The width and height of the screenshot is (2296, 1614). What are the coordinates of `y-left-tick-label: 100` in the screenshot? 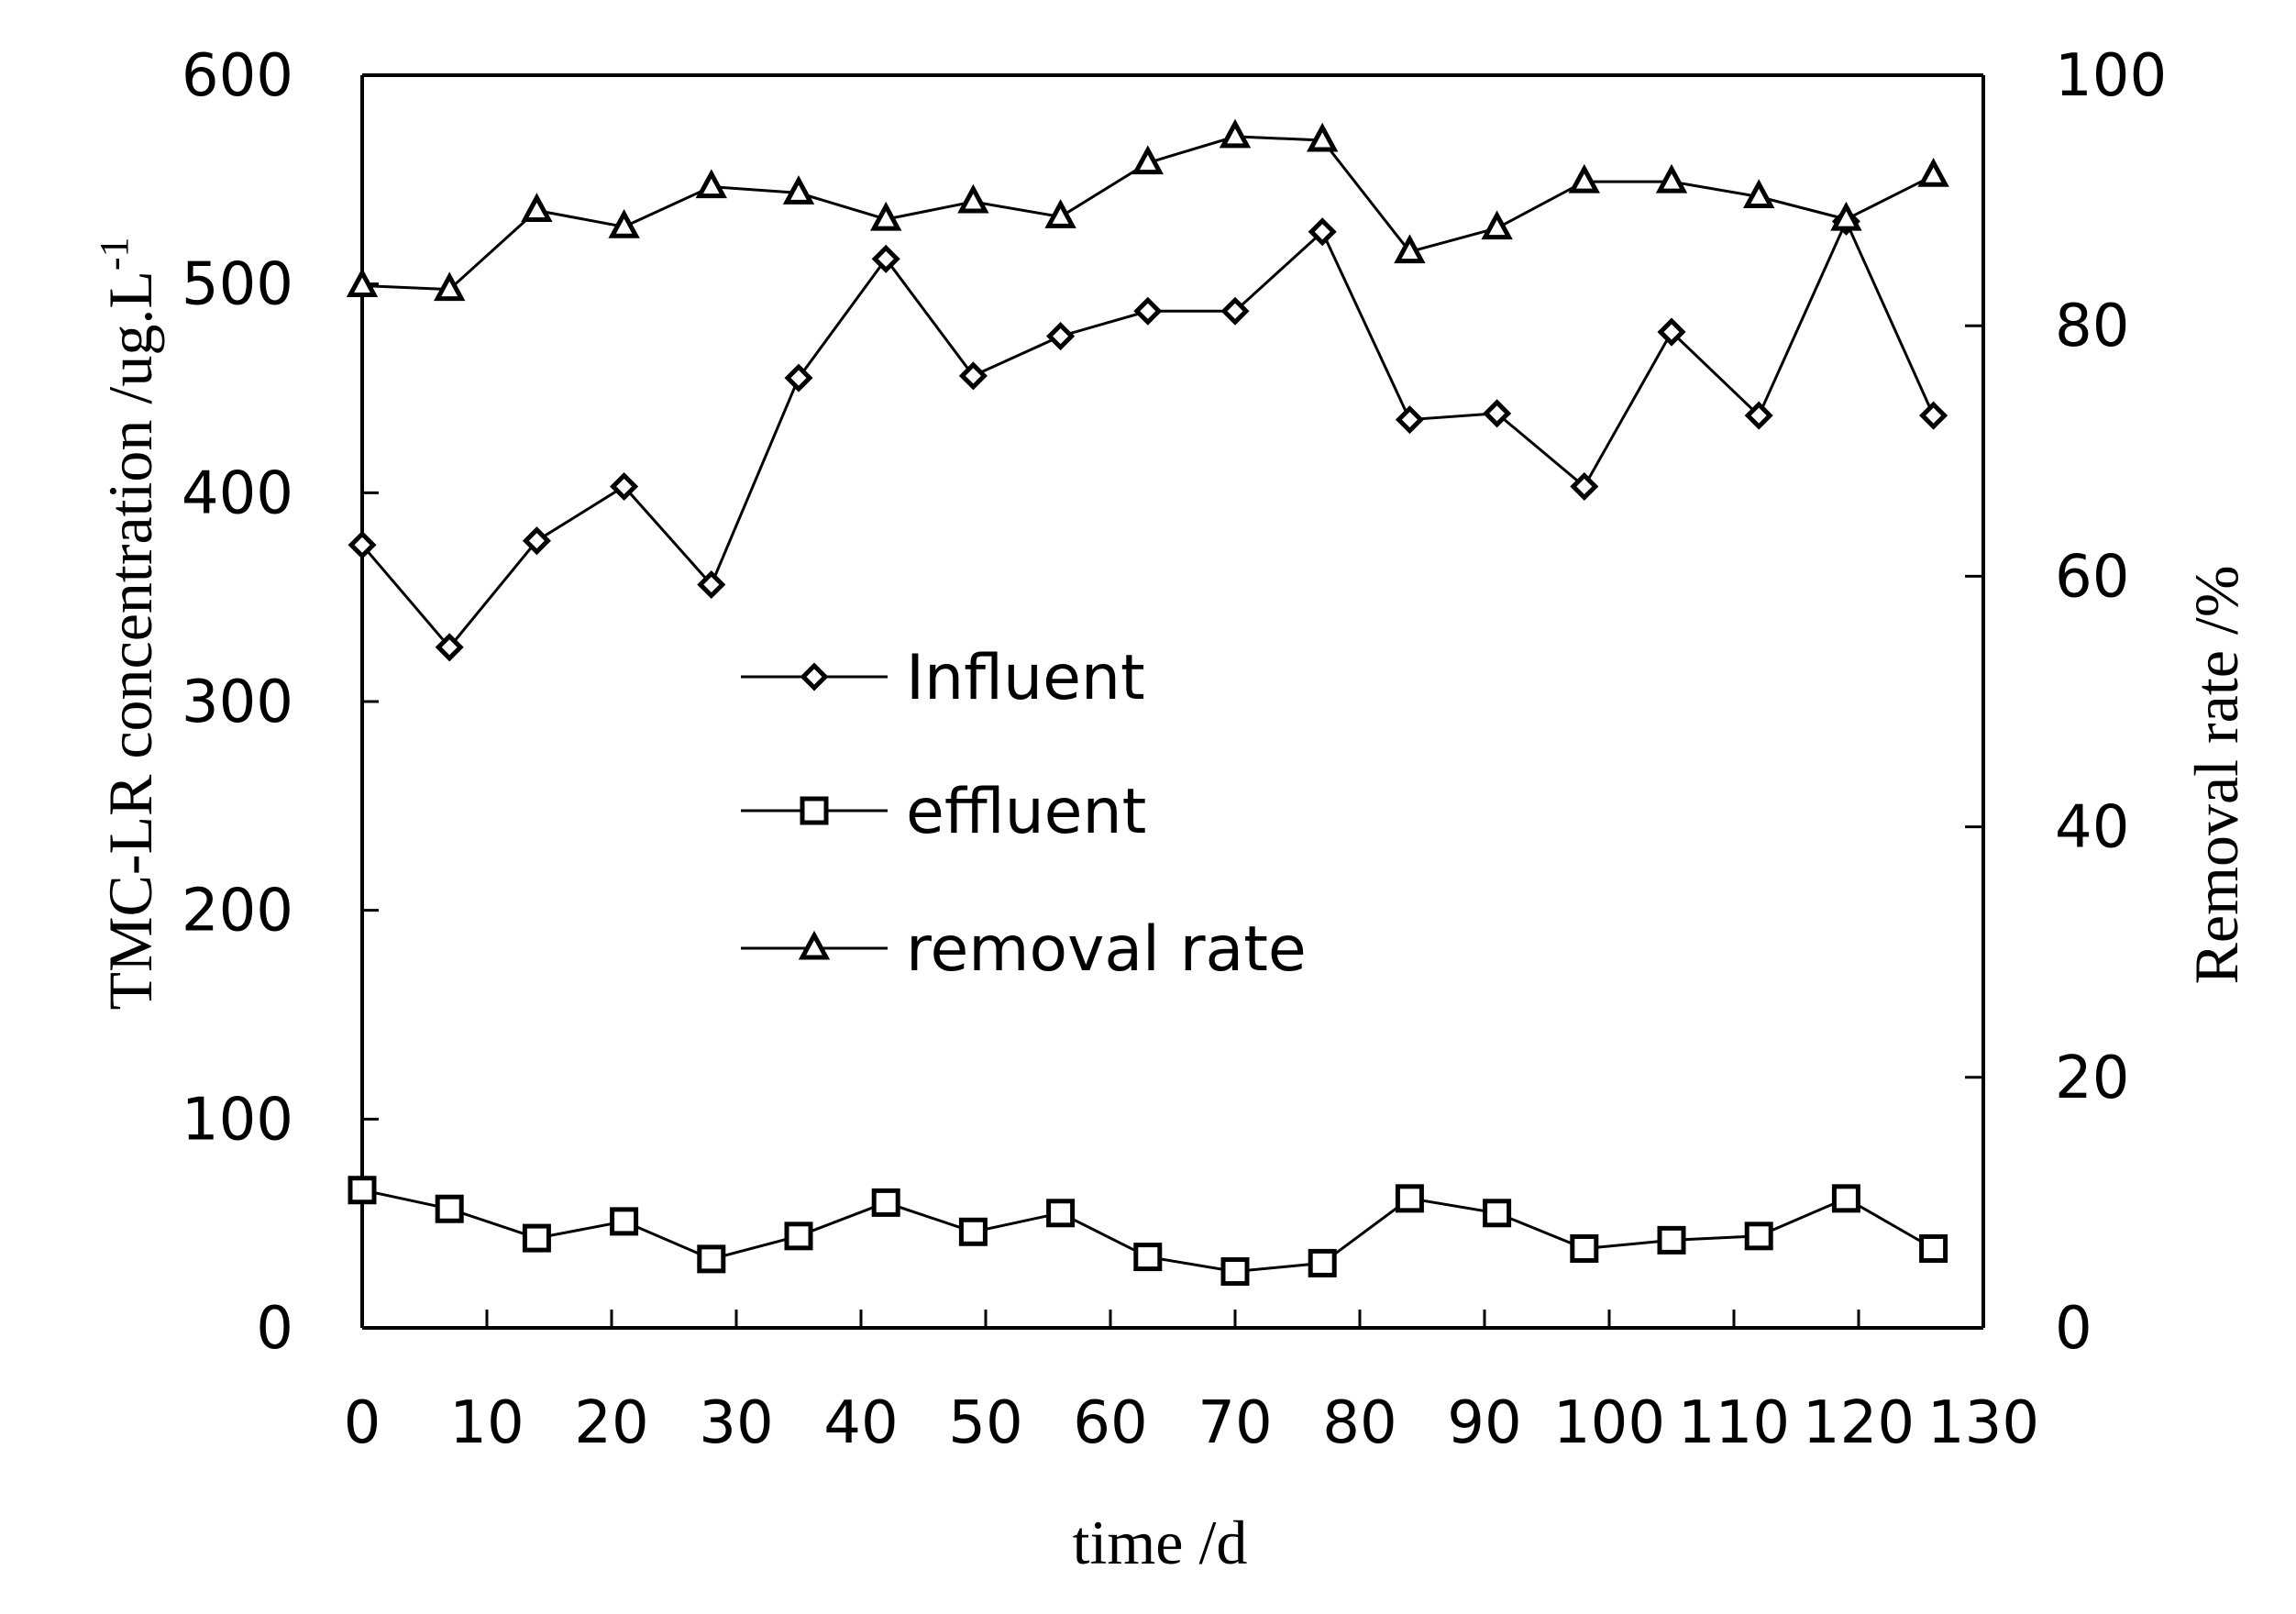 It's located at (237, 1120).